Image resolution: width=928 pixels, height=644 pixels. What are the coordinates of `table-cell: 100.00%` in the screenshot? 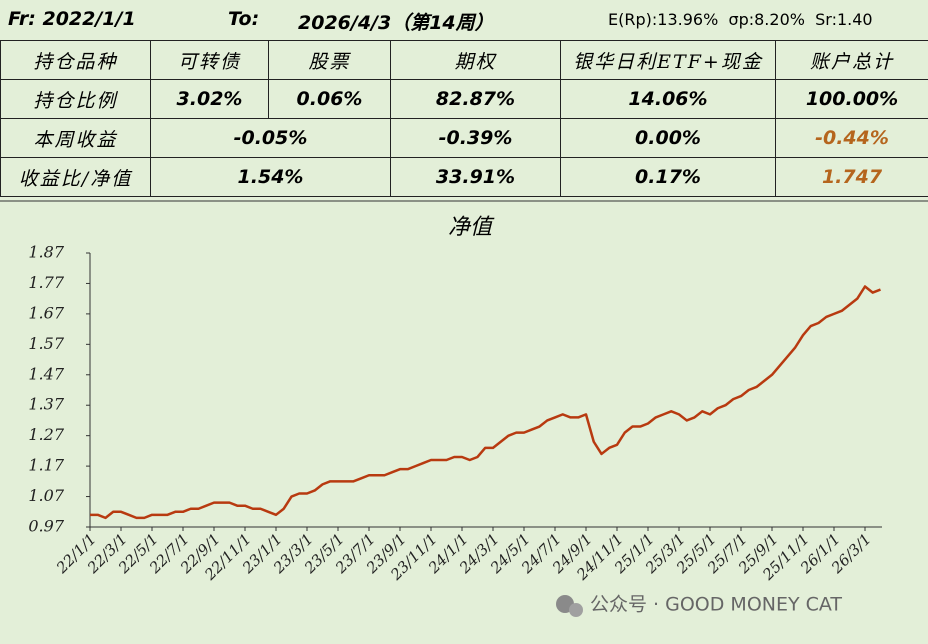 It's located at (851, 99).